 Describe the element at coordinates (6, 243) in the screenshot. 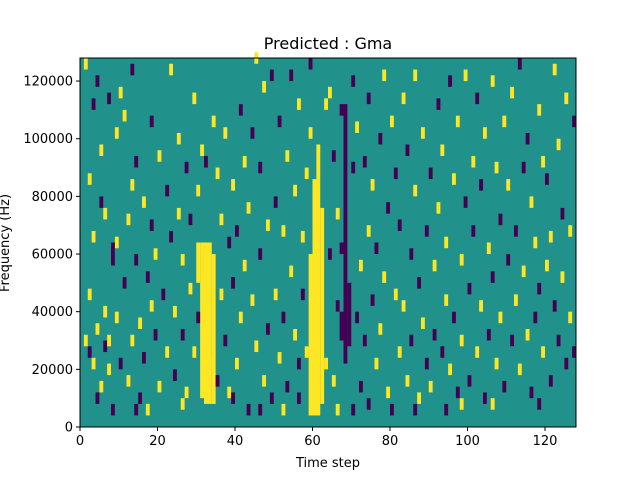

I see `y-axis-label: Frequency (Hz)` at that location.